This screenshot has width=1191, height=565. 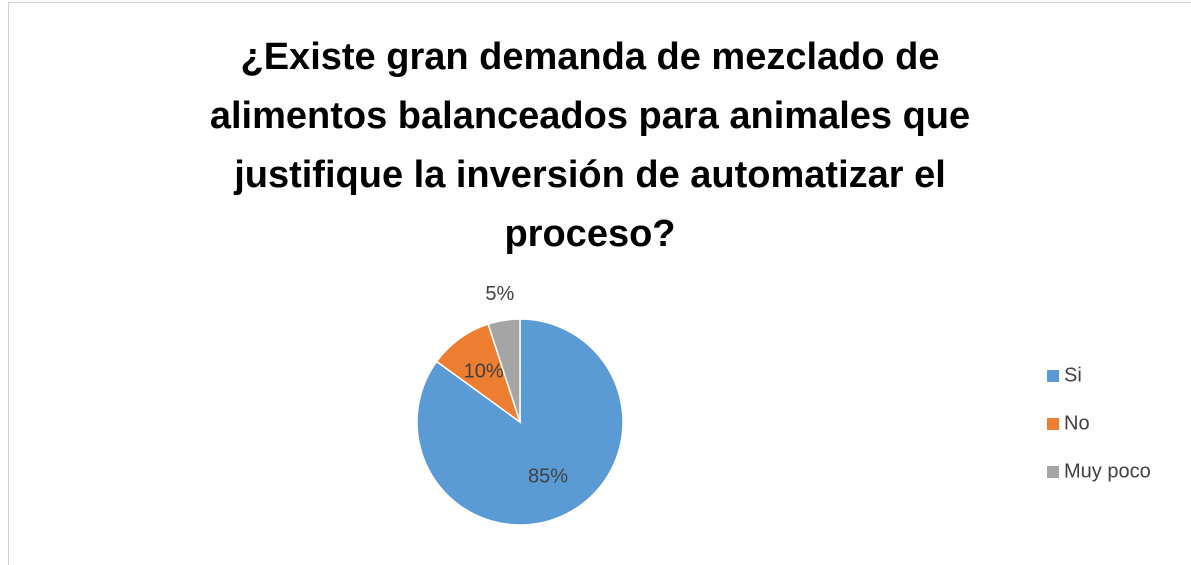 I want to click on legend-label: Muy poco, so click(x=1107, y=471).